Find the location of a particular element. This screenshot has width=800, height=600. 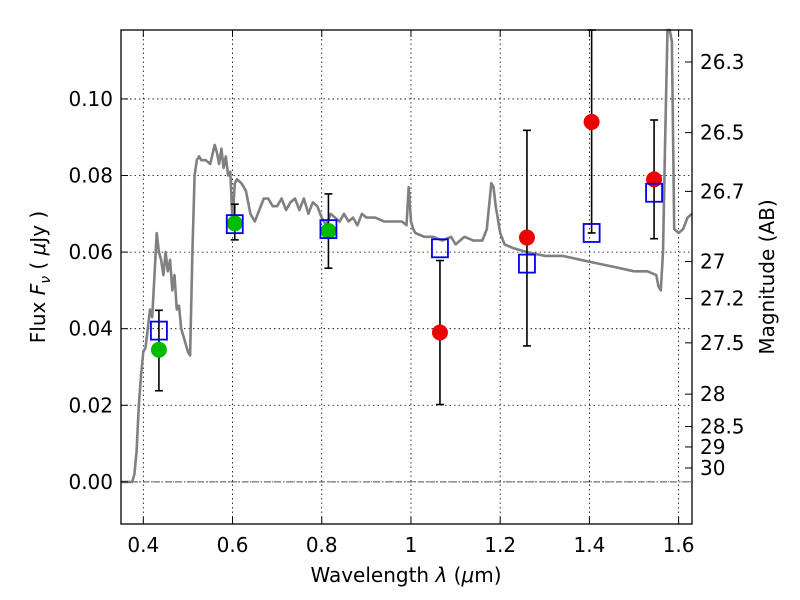

y-axis-label-flux: Flux Fν ( μJy ) is located at coordinates (40, 277).